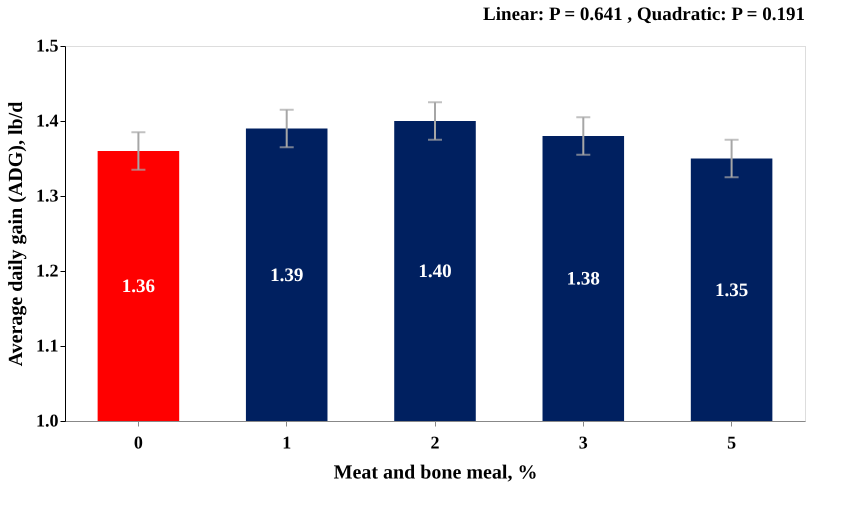 The height and width of the screenshot is (524, 854). Describe the element at coordinates (287, 442) in the screenshot. I see `x-tick-label: 1` at that location.